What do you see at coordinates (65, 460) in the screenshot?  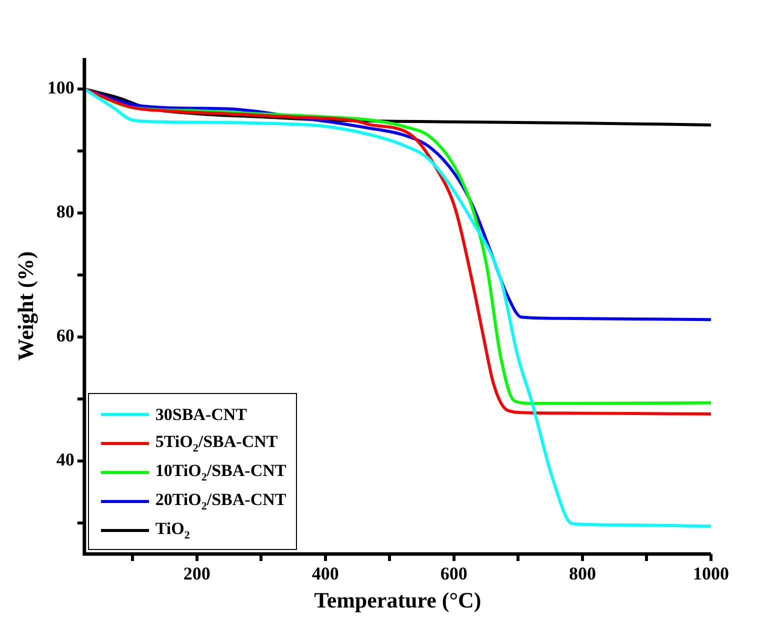 I see `y-tick-label: 40` at bounding box center [65, 460].